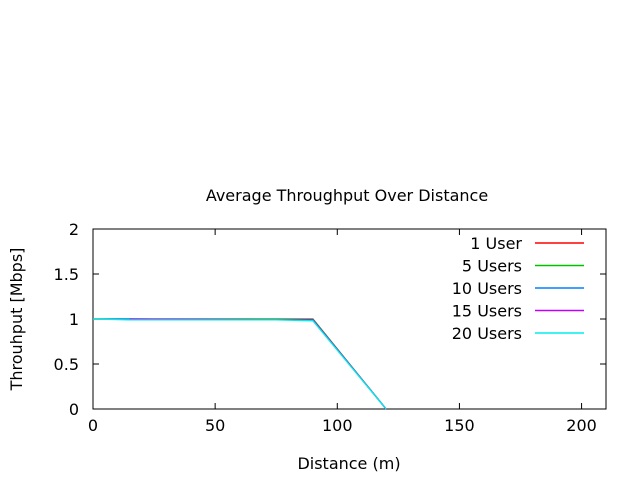 Image resolution: width=640 pixels, height=480 pixels. Describe the element at coordinates (74, 229) in the screenshot. I see `y-tick-label: 2` at that location.